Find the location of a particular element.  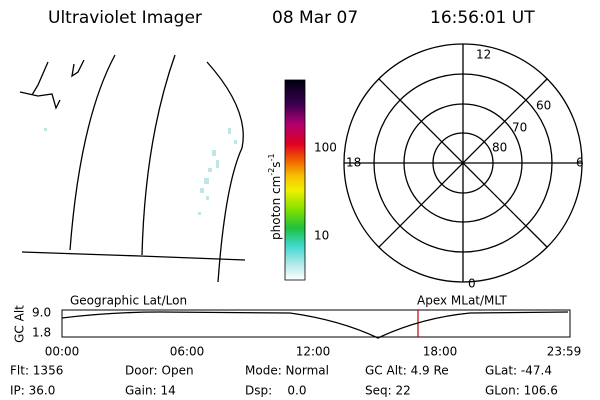

altitude-curve is located at coordinates (315, 325).